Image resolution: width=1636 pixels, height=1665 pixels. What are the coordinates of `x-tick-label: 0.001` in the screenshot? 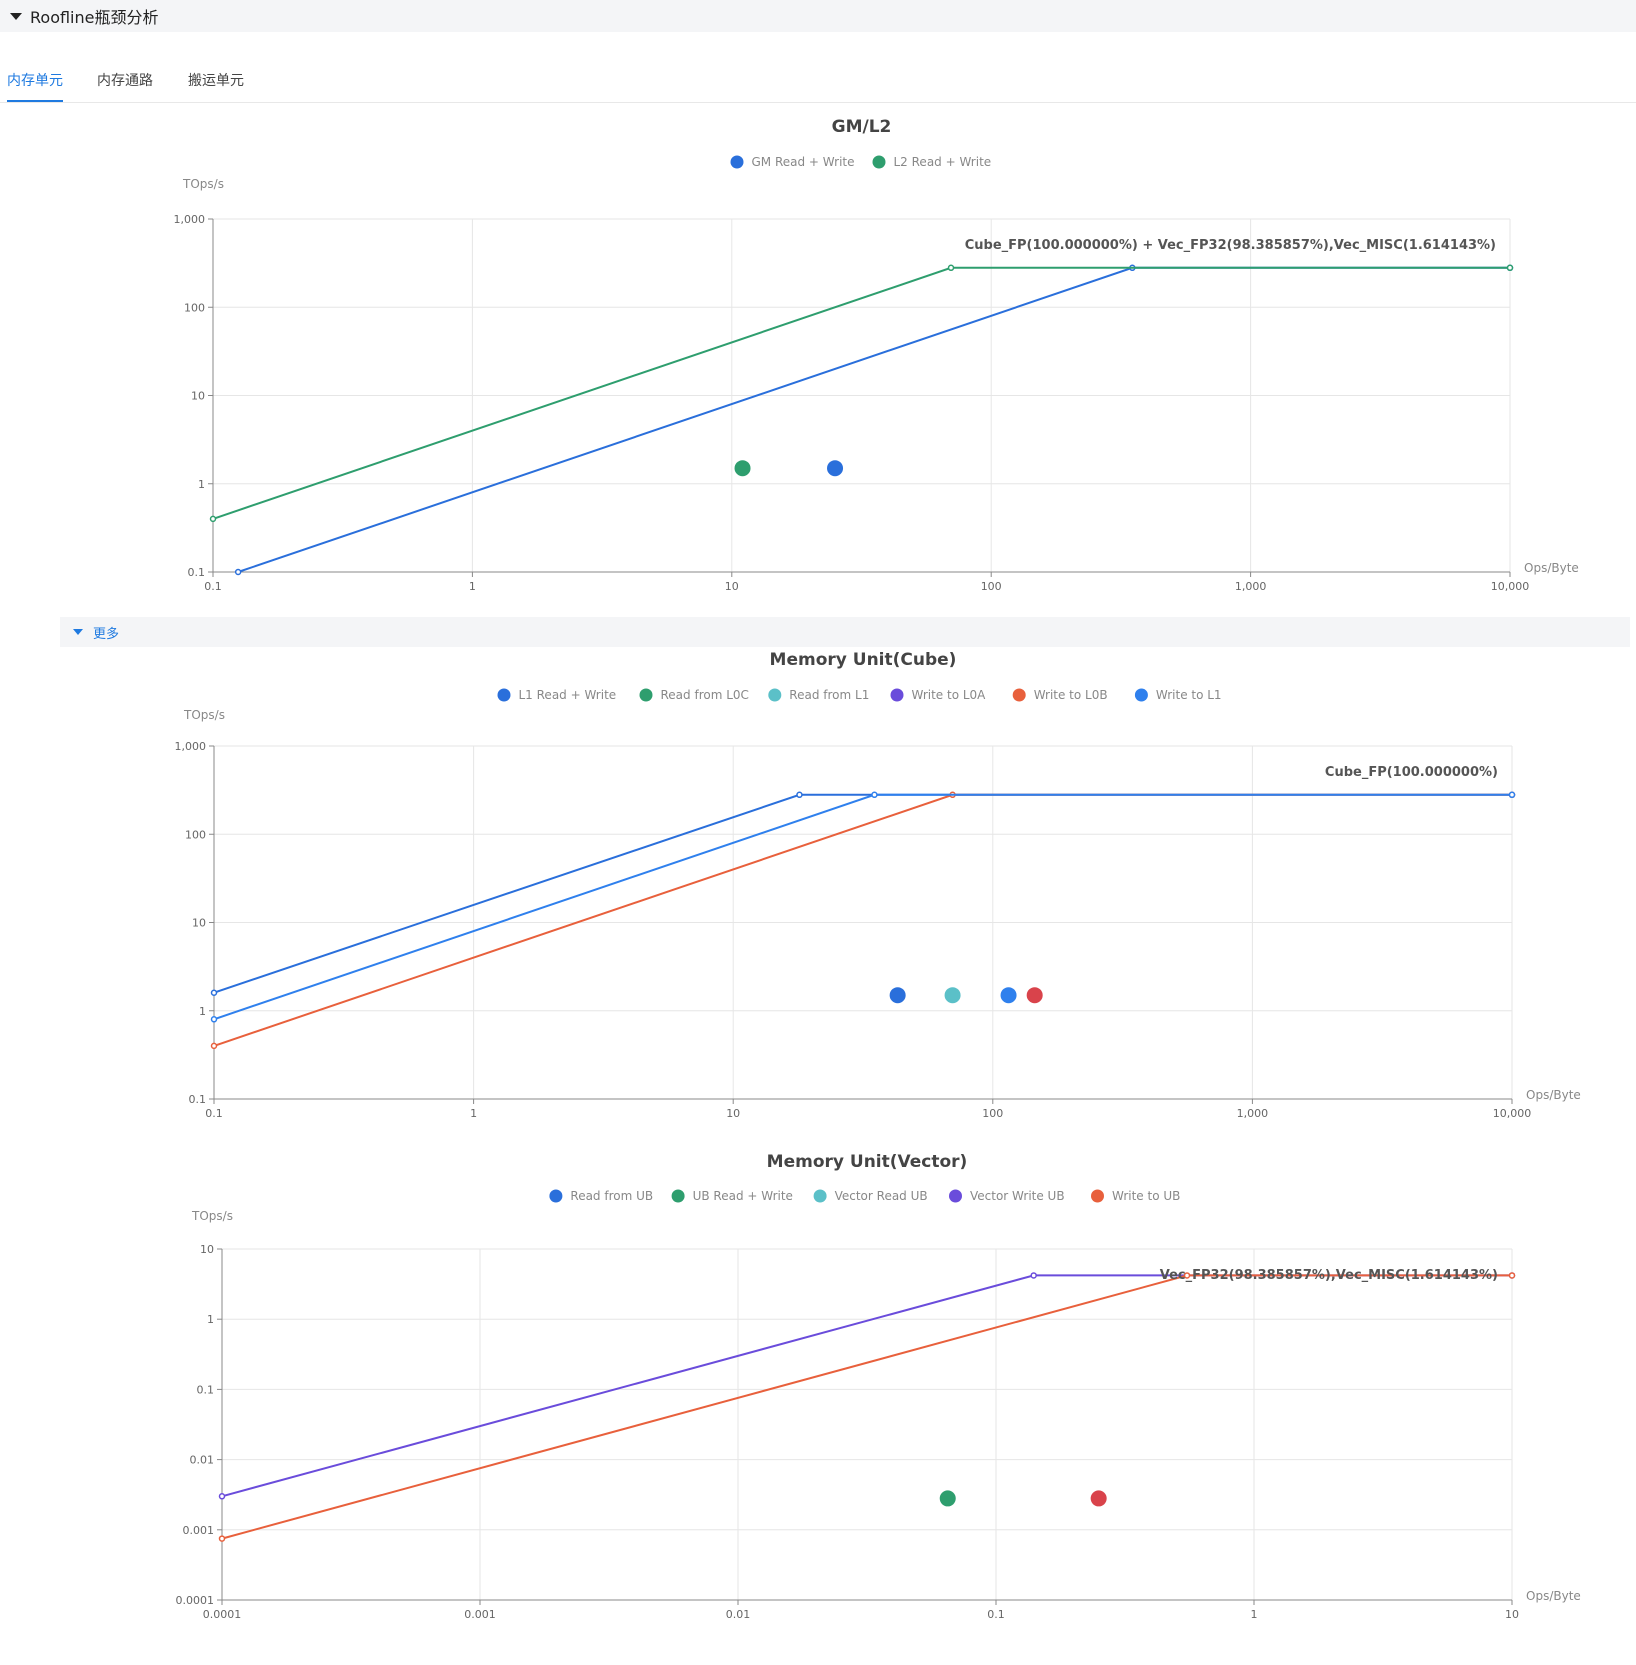 It's located at (480, 1614).